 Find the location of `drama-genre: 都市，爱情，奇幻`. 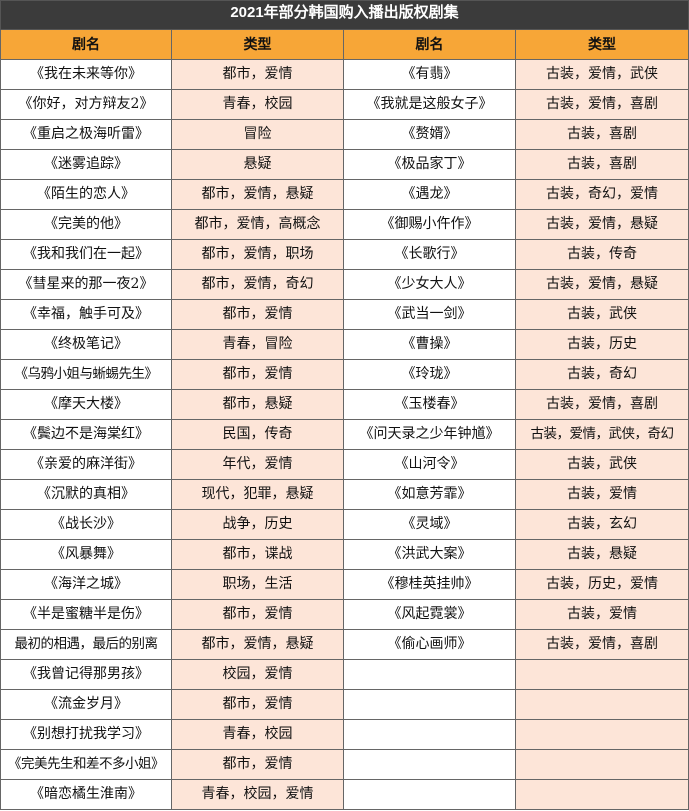

drama-genre: 都市，爱情，奇幻 is located at coordinates (258, 285).